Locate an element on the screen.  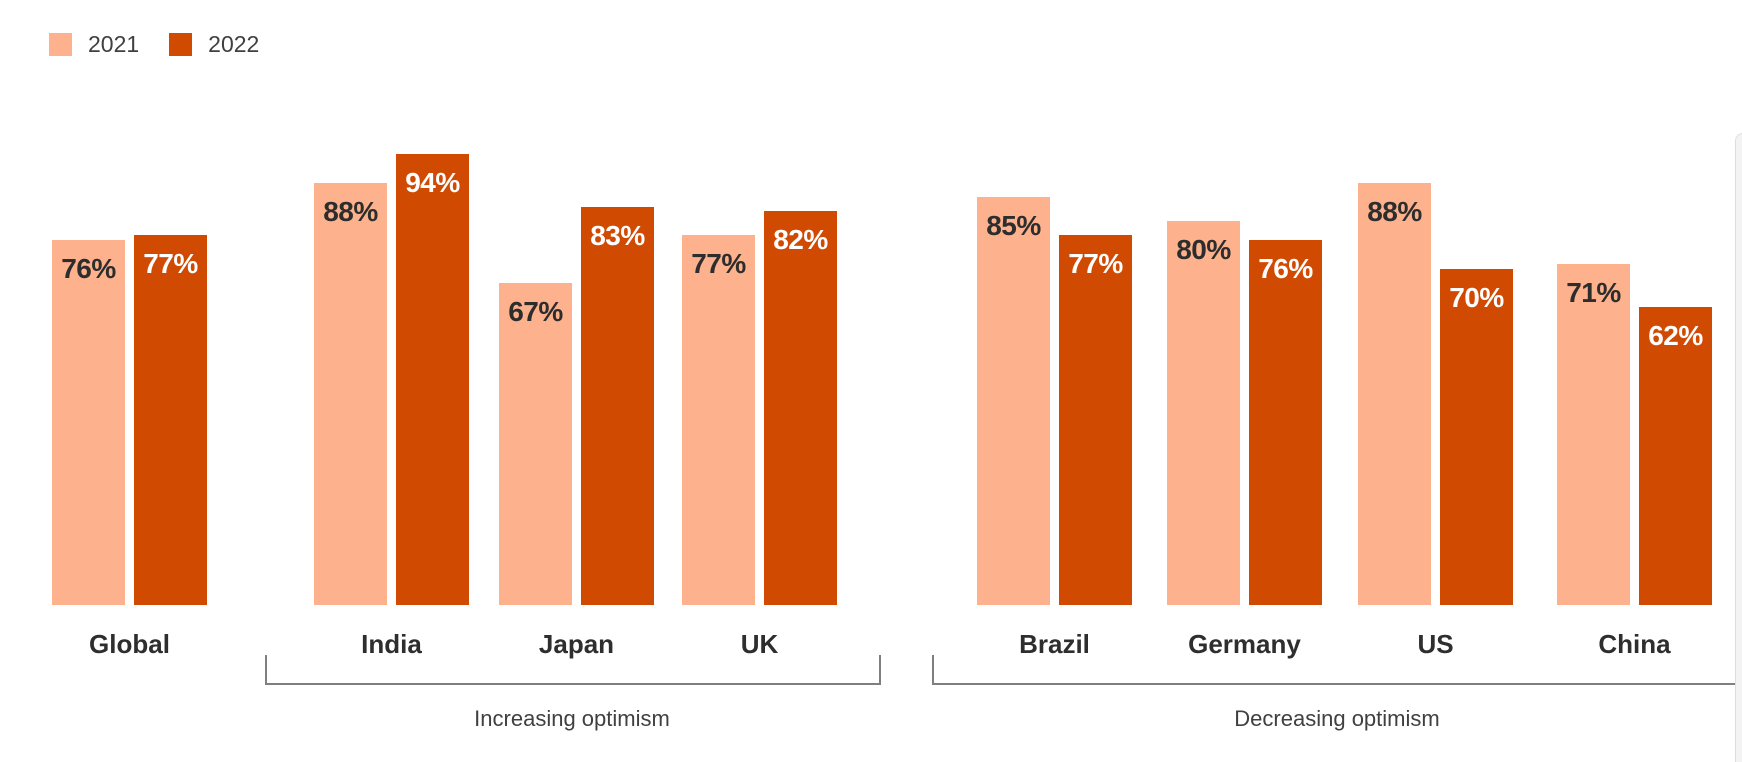
increasing-optimism-label: Increasing optimism is located at coordinates (572, 718).